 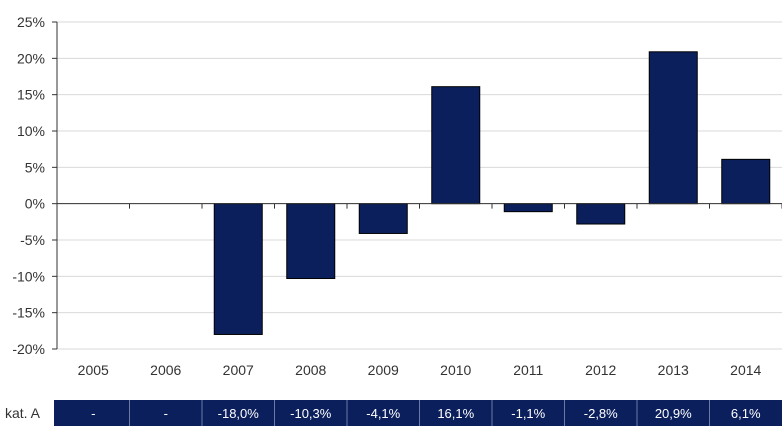 What do you see at coordinates (310, 370) in the screenshot?
I see `x-tick-label: 2008` at bounding box center [310, 370].